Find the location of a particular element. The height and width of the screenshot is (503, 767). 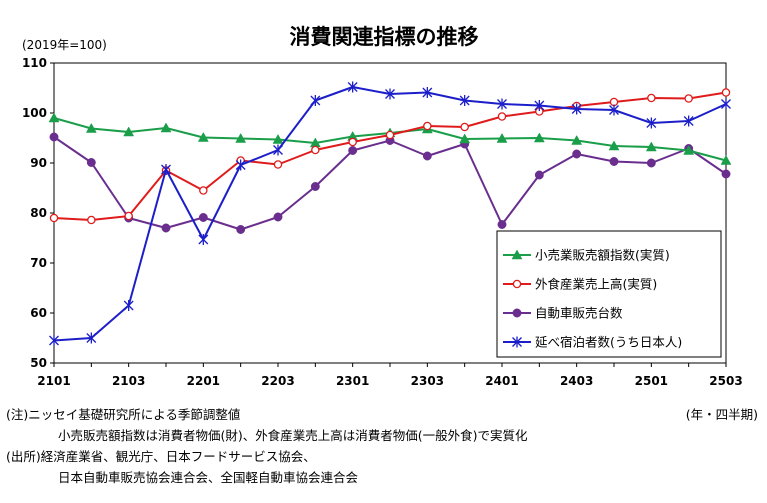

period-unit-label: (年・四半期) is located at coordinates (721, 414).